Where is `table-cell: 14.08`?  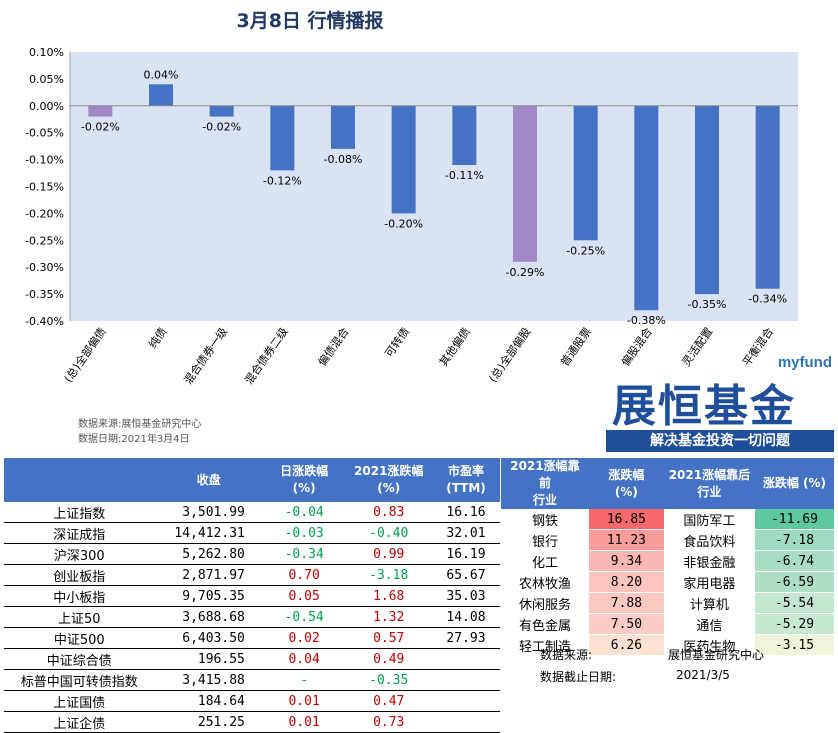 table-cell: 14.08 is located at coordinates (465, 617).